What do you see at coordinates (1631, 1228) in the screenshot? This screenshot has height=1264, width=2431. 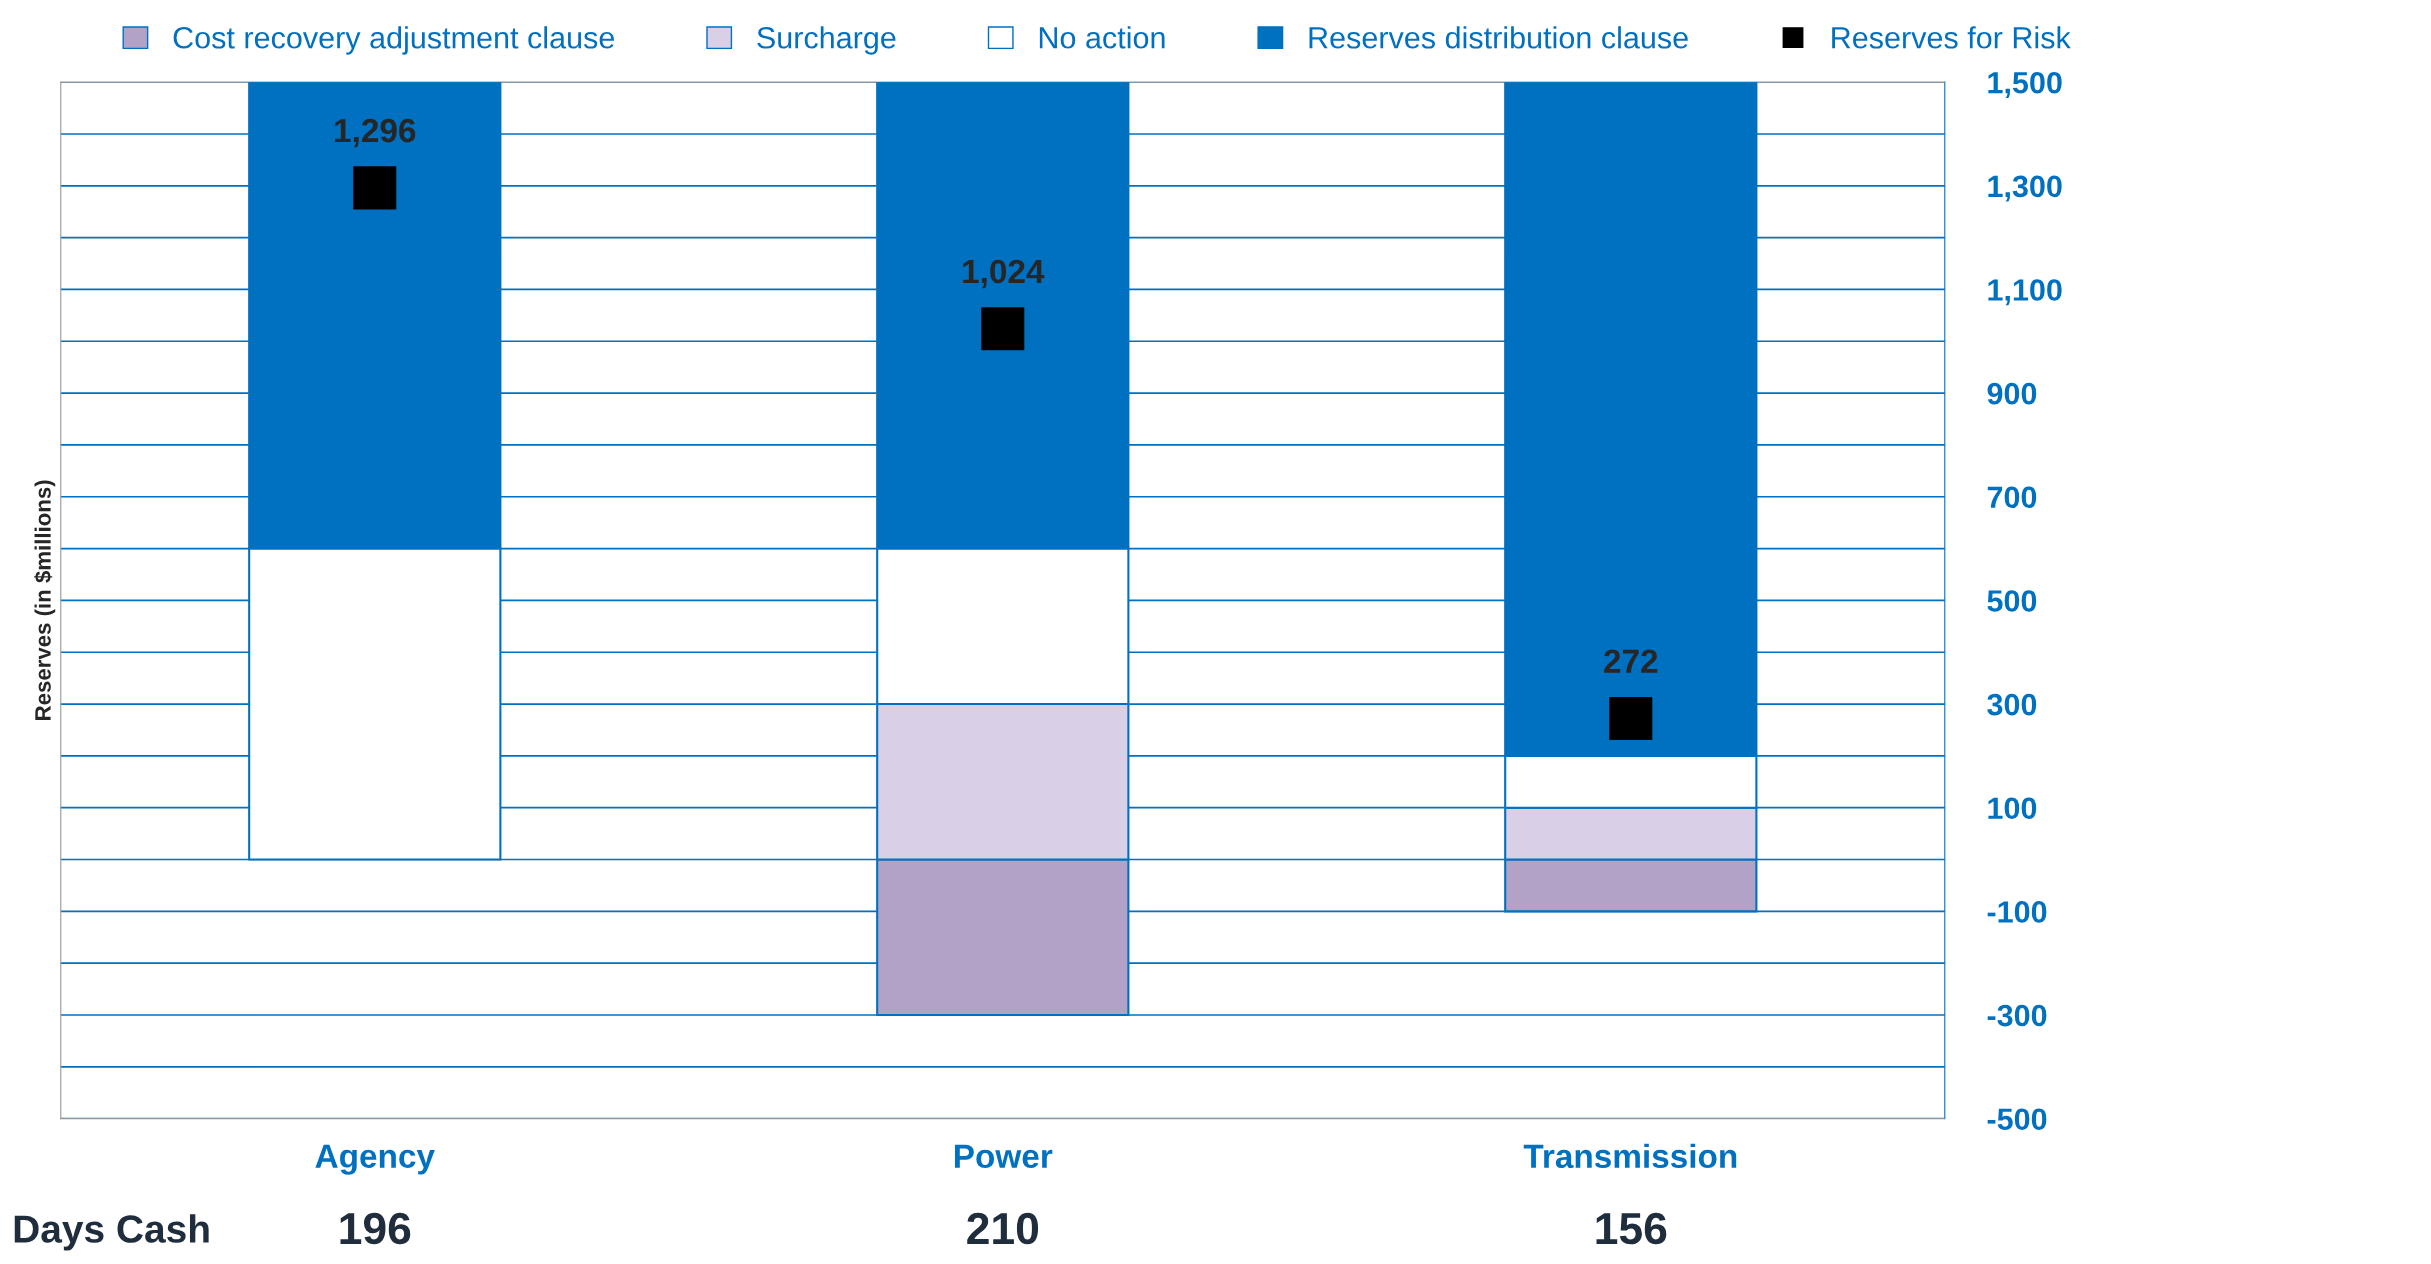 I see `text: 156` at bounding box center [1631, 1228].